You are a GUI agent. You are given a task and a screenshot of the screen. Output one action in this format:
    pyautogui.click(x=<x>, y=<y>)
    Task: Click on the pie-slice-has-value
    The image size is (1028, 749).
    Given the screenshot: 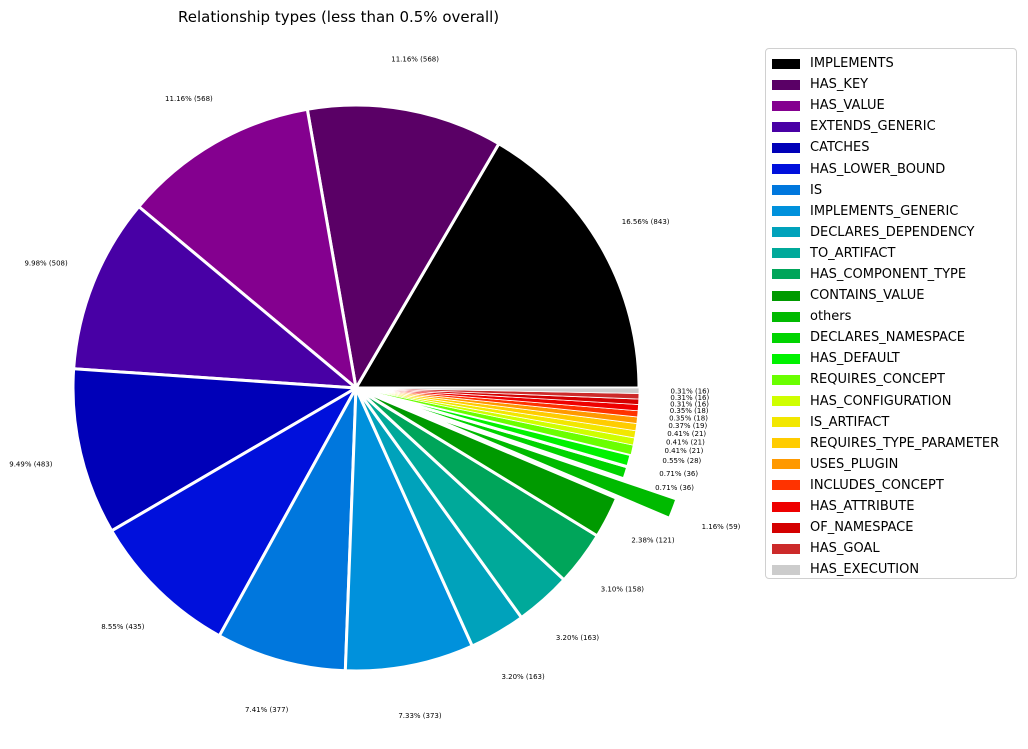 What is the action you would take?
    pyautogui.click(x=247, y=248)
    